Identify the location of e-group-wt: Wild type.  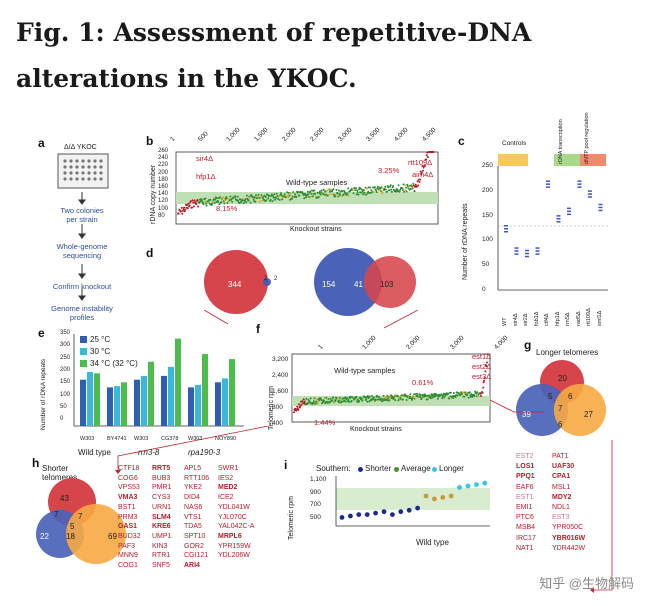
(94, 452).